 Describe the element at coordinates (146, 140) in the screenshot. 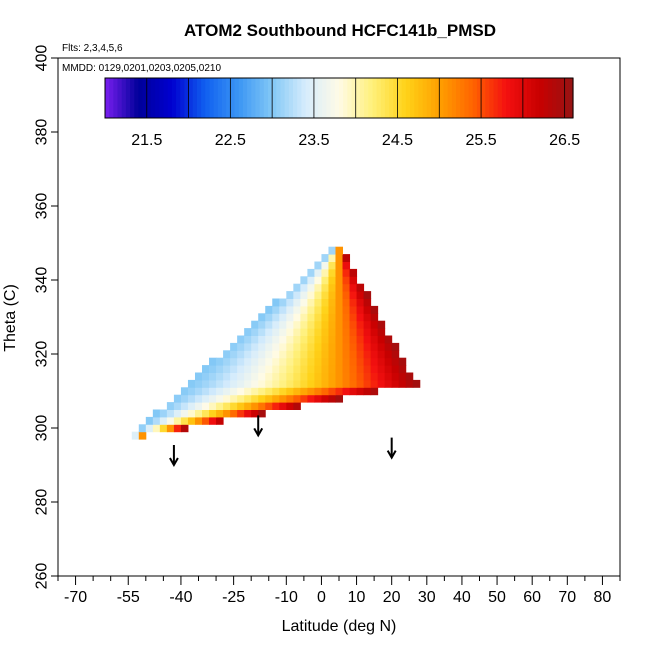

I see `colorbar-tick-label: 21.5` at that location.